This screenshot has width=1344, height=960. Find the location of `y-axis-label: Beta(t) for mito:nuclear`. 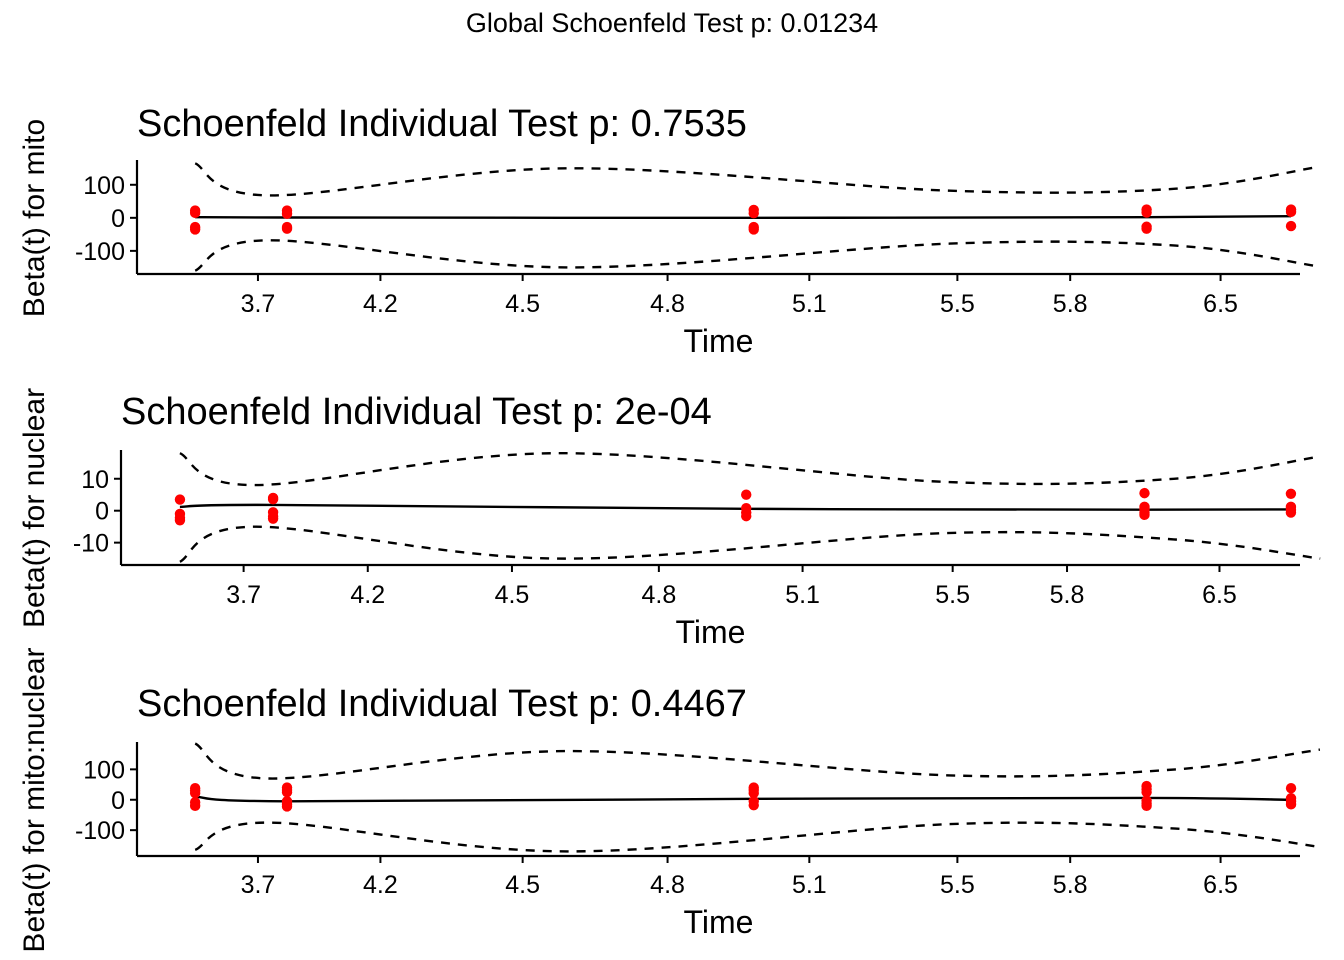

y-axis-label: Beta(t) for mito:nuclear is located at coordinates (34, 799).